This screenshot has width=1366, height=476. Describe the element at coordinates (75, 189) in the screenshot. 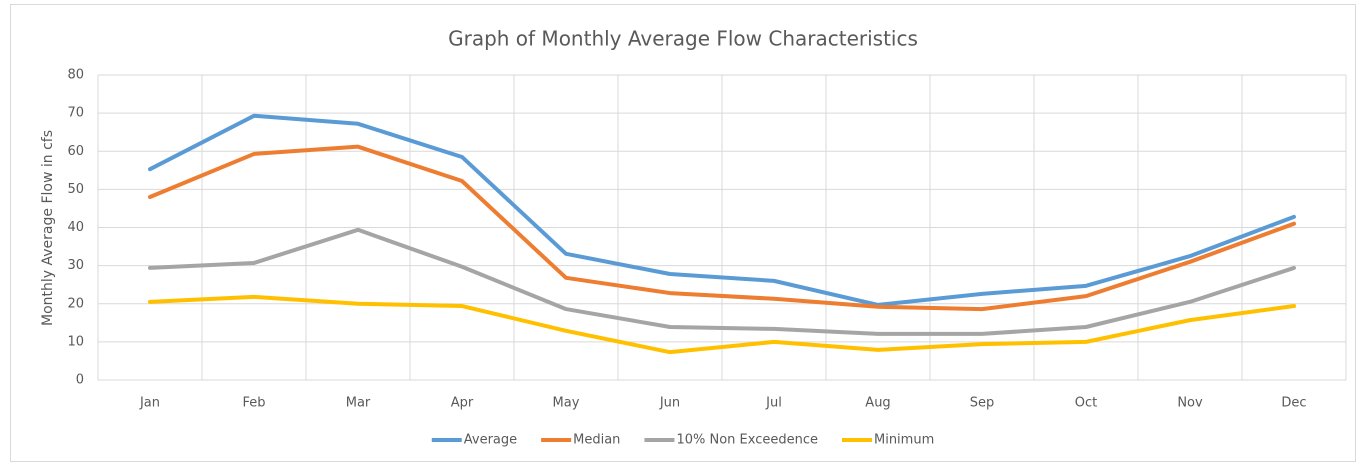

I see `y-tick-label: 50` at that location.